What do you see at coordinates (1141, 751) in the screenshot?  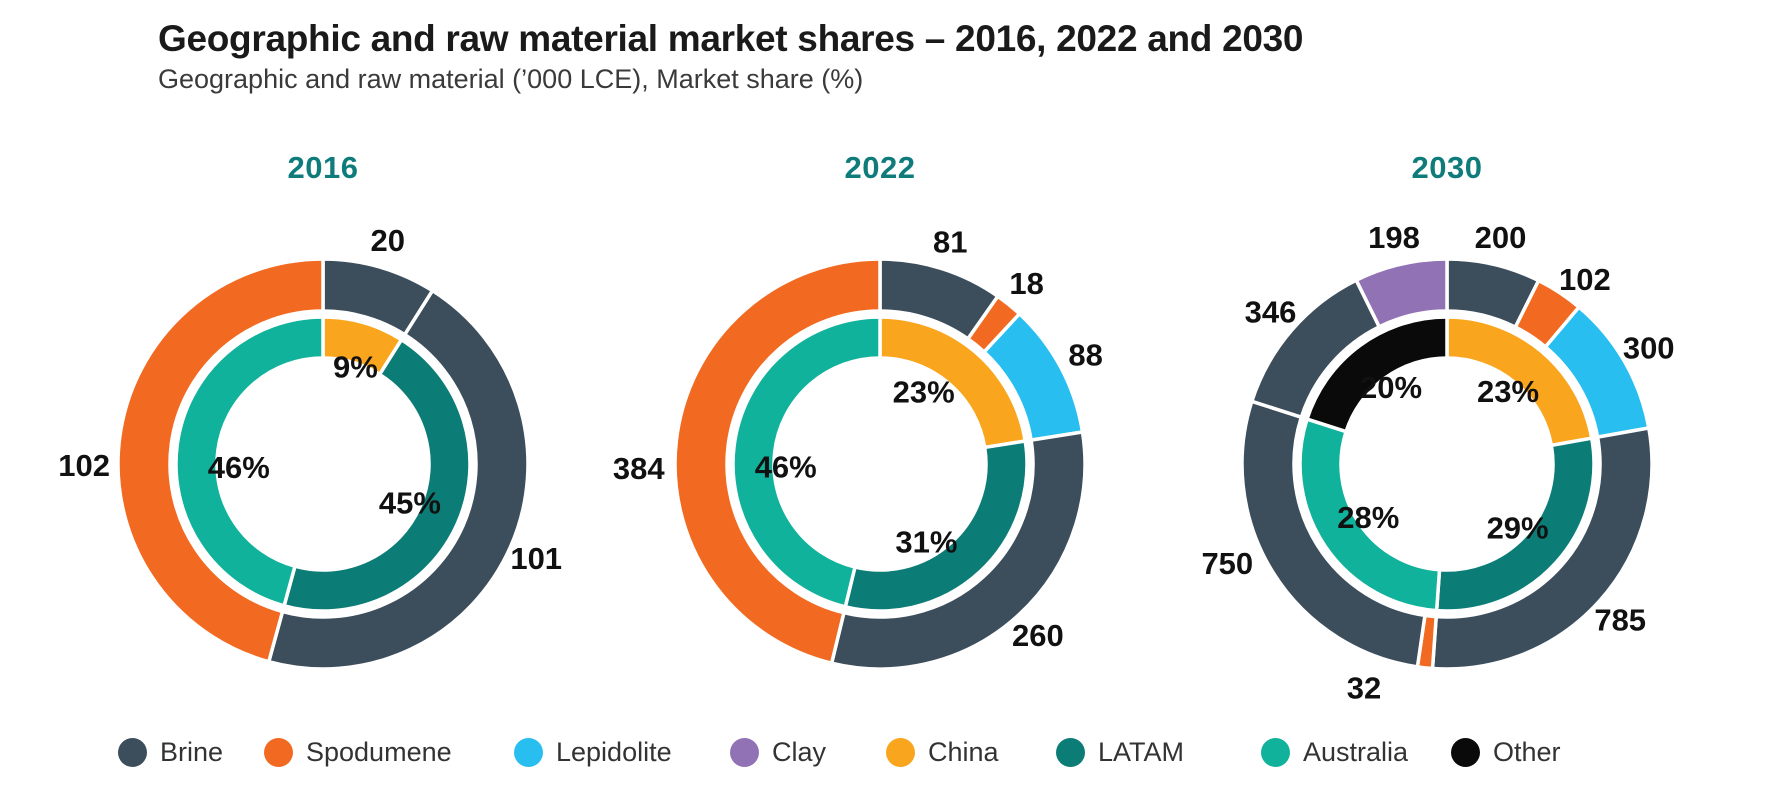 I see `legend-label: LATAM` at bounding box center [1141, 751].